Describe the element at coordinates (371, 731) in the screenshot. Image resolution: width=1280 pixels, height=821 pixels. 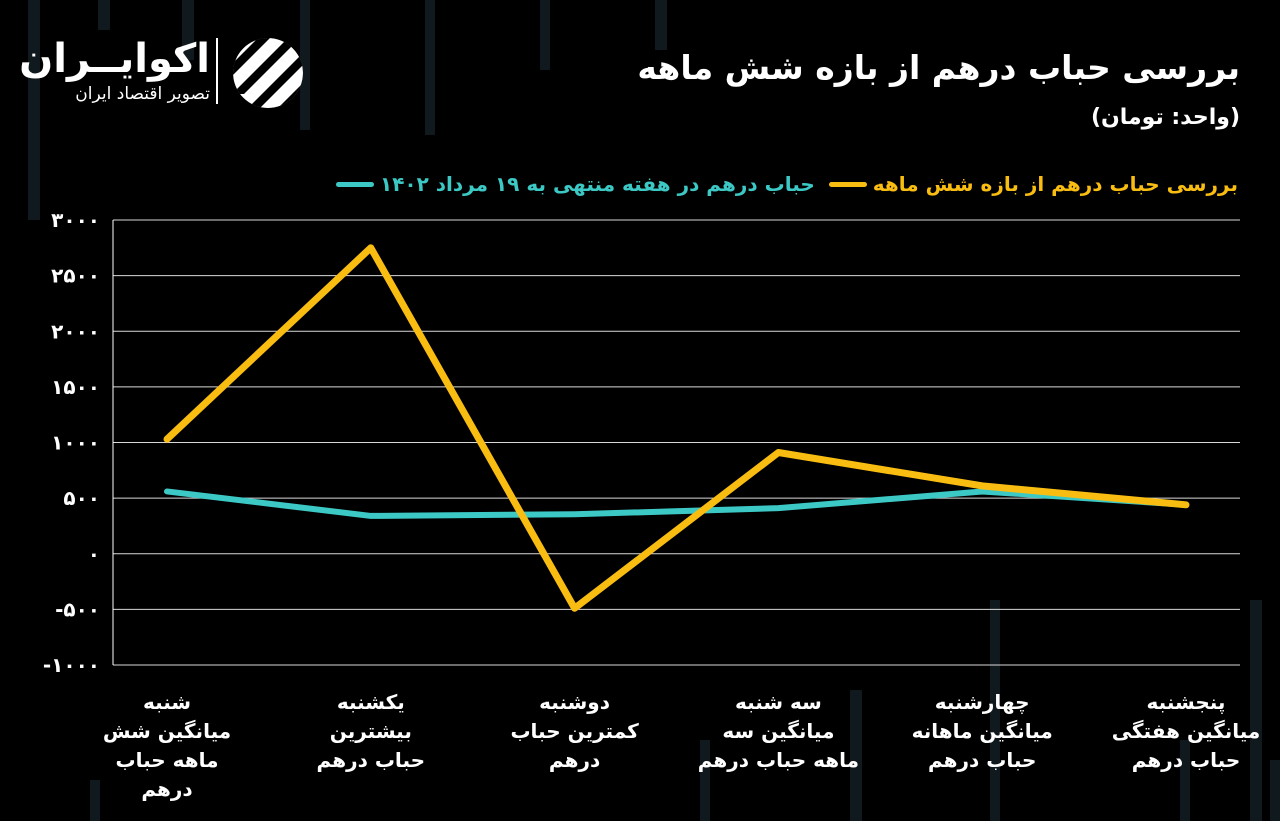
I see `x-category-label: یکشنبه بیشترین حباب درهم` at that location.